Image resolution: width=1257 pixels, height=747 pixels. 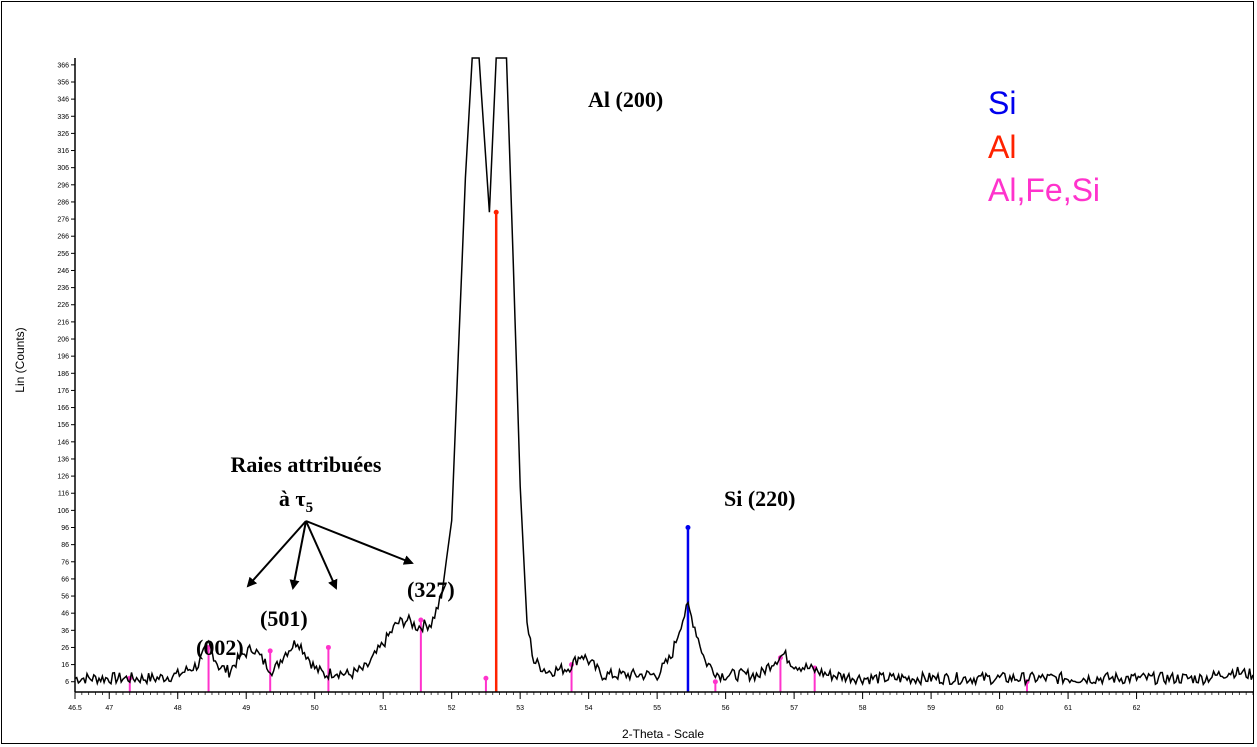 What do you see at coordinates (63, 151) in the screenshot?
I see `y-tick-label: 316` at bounding box center [63, 151].